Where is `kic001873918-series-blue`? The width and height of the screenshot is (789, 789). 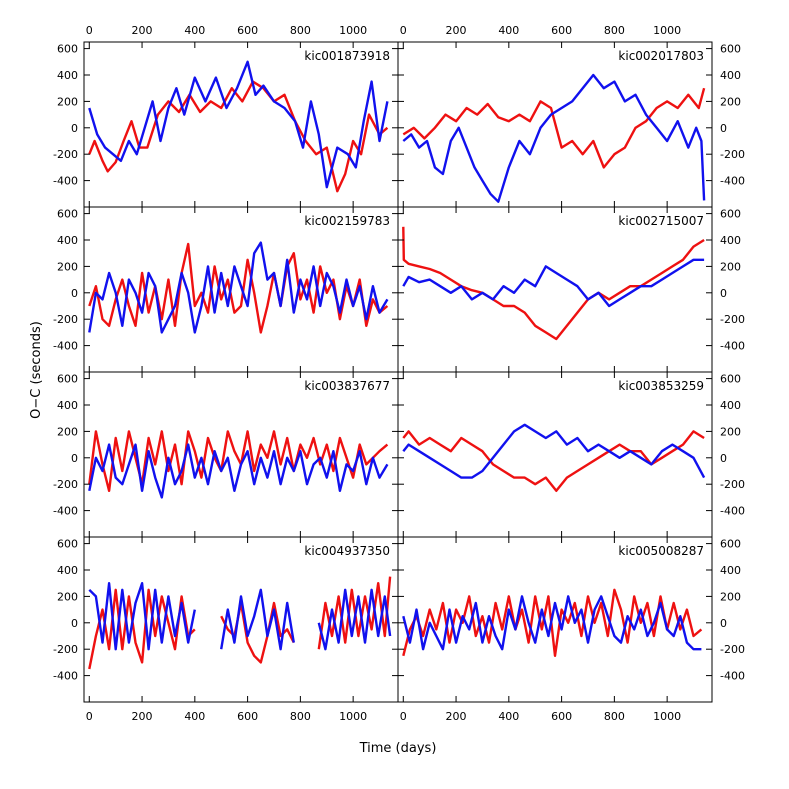
kic001873918-series-blue is located at coordinates (238, 124).